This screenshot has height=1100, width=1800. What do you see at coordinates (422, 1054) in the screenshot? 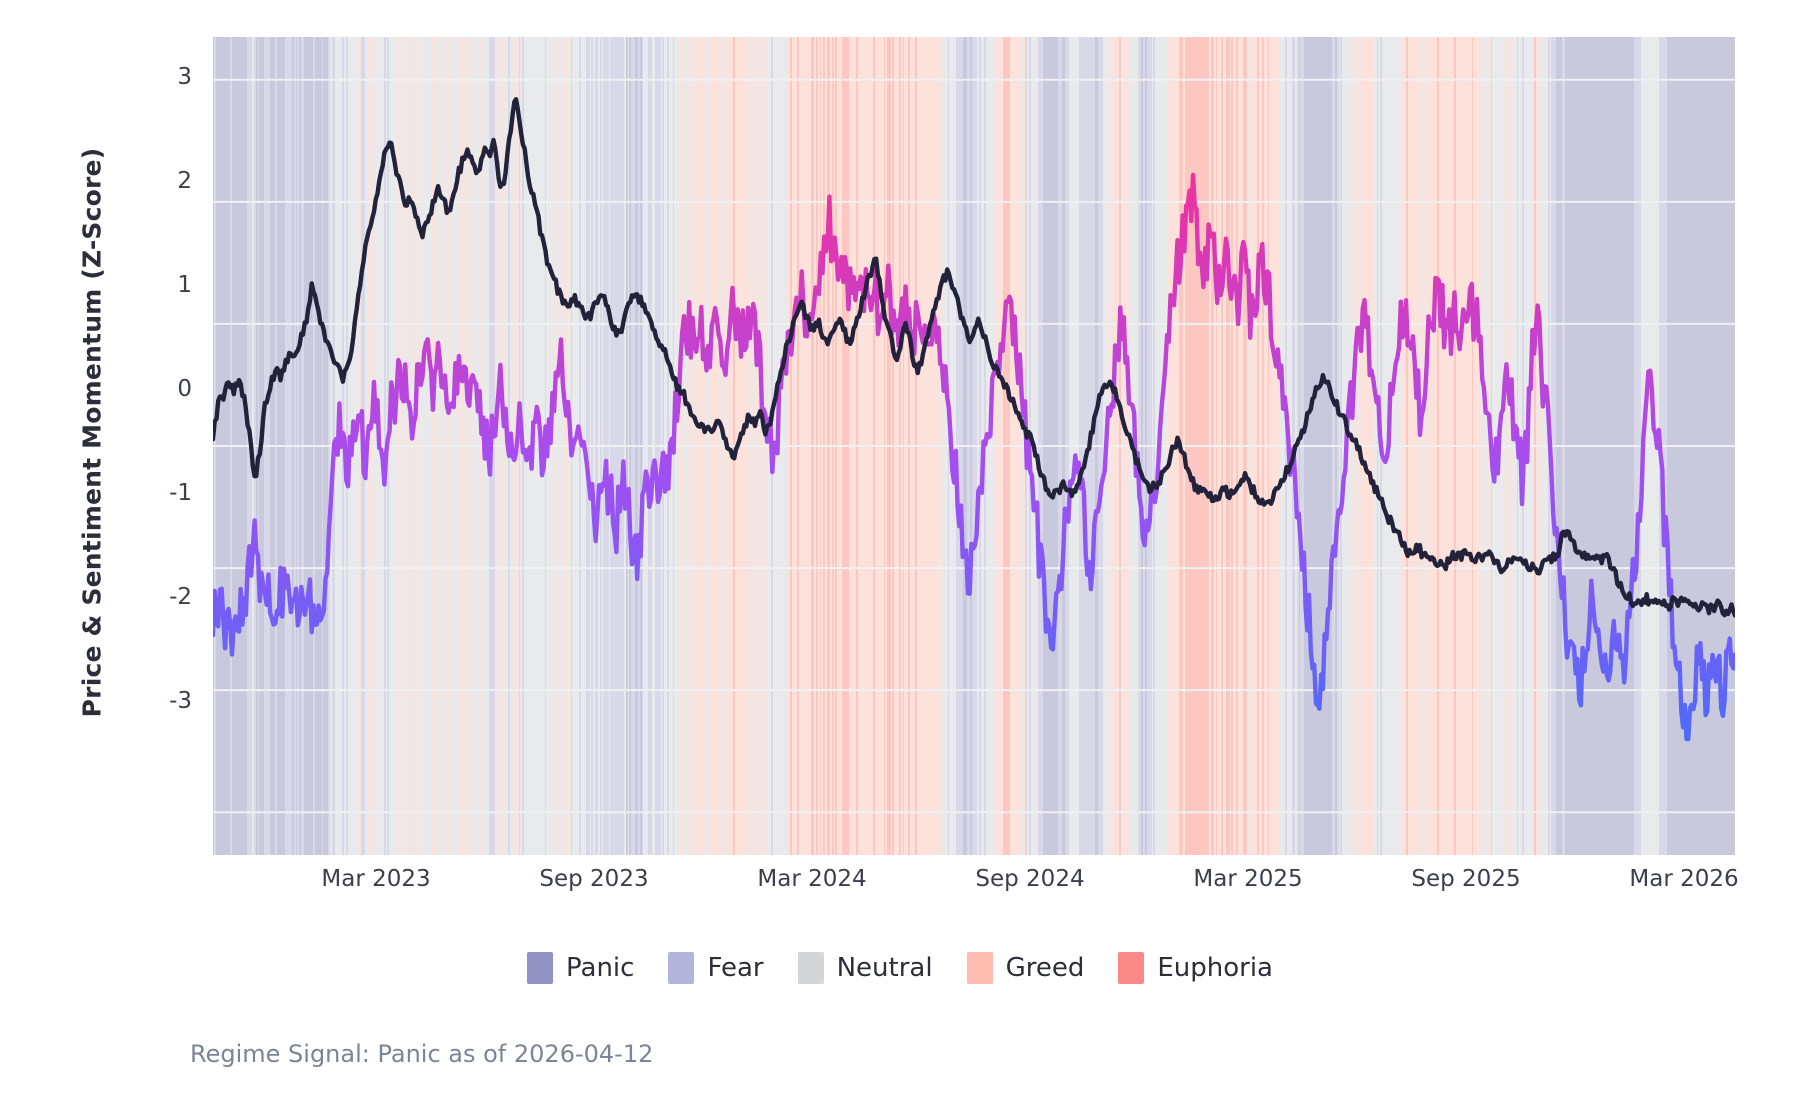
I see `regime-signal-footer: Regime Signal: Panic as of 2026-04-12` at bounding box center [422, 1054].